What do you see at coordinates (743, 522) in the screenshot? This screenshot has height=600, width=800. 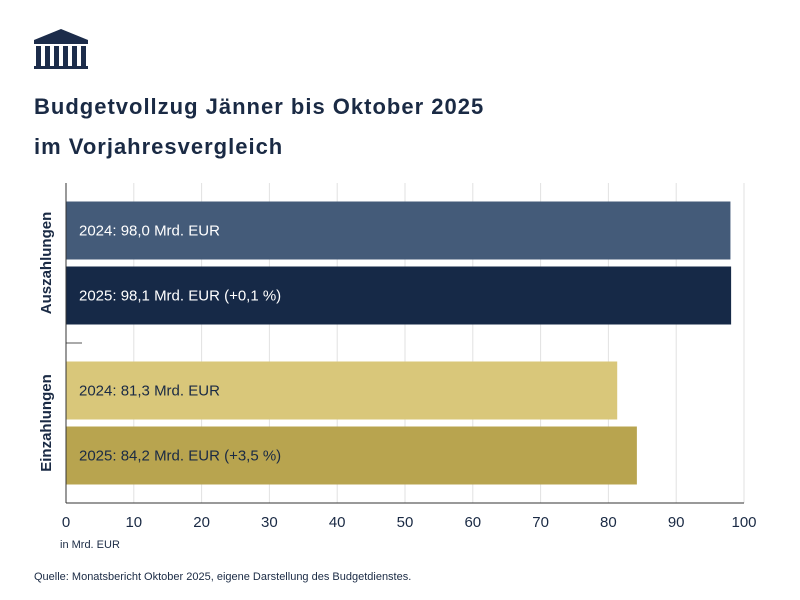 I see `x-tick-label: 100` at bounding box center [743, 522].